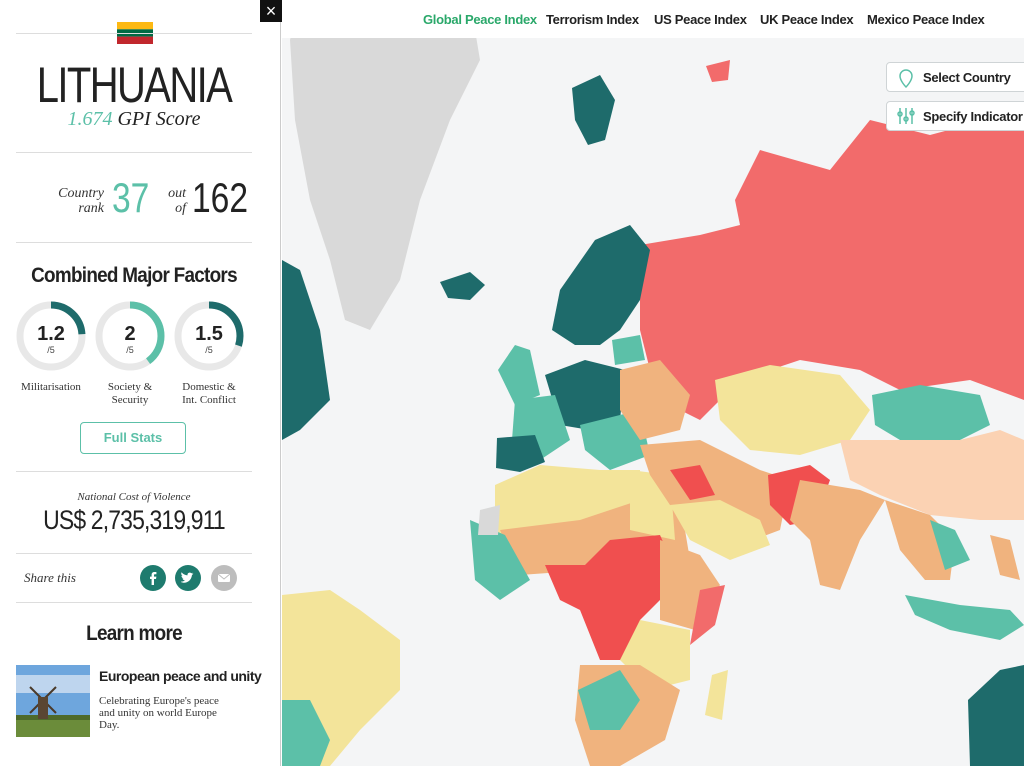 The width and height of the screenshot is (1024, 766). Describe the element at coordinates (209, 400) in the screenshot. I see `gauge-label: Int. Conflict` at that location.